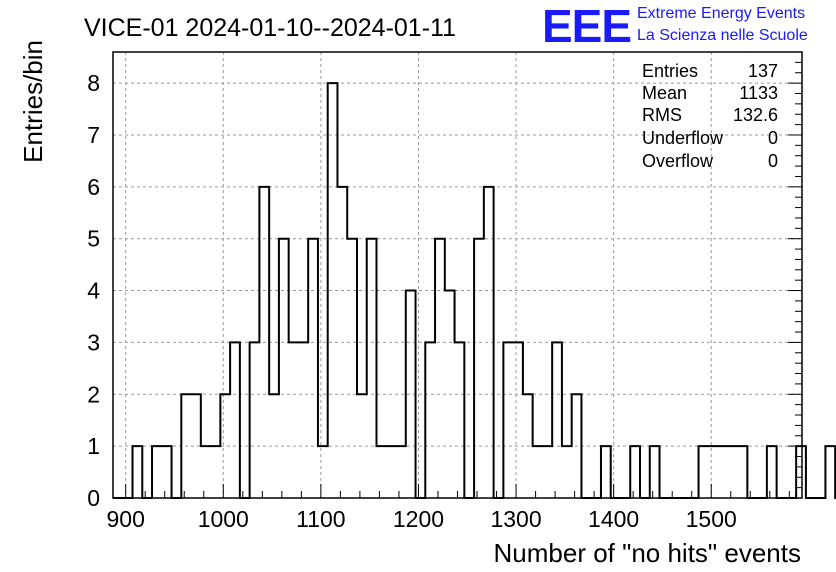 Image resolution: width=836 pixels, height=572 pixels. I want to click on y-tick-label: 7, so click(93, 135).